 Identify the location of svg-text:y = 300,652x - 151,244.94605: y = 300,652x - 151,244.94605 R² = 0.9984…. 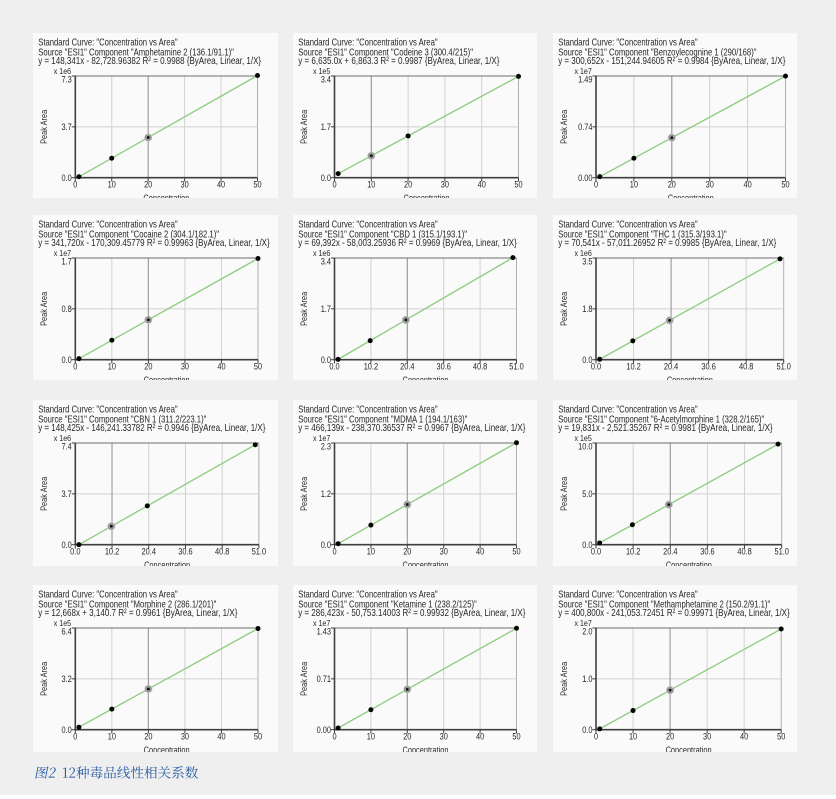
(672, 61).